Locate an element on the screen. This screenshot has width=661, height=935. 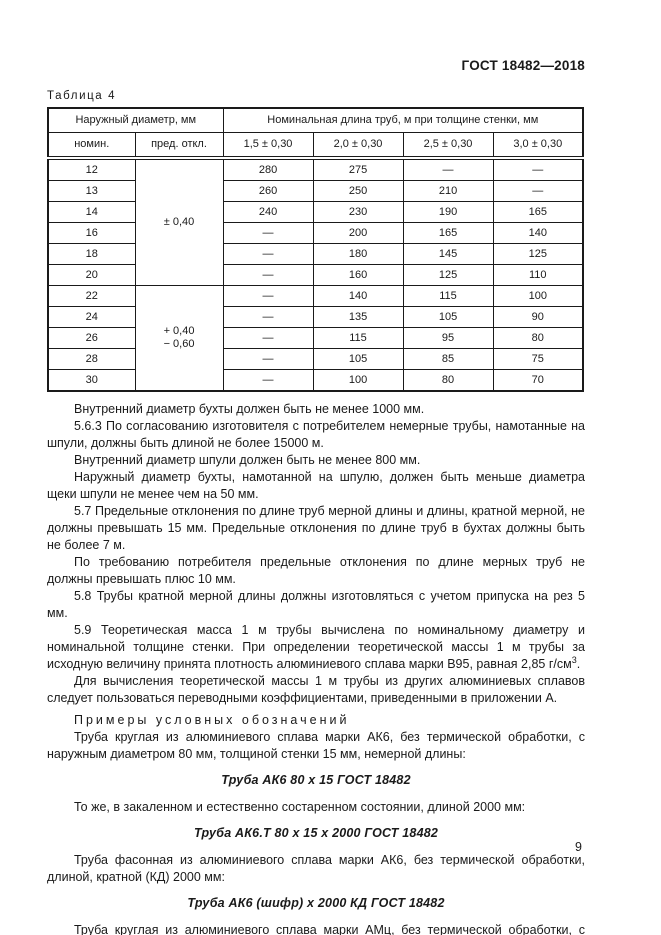
col-header-thickness-1: 1,5 ± 0,30 is located at coordinates (268, 146).